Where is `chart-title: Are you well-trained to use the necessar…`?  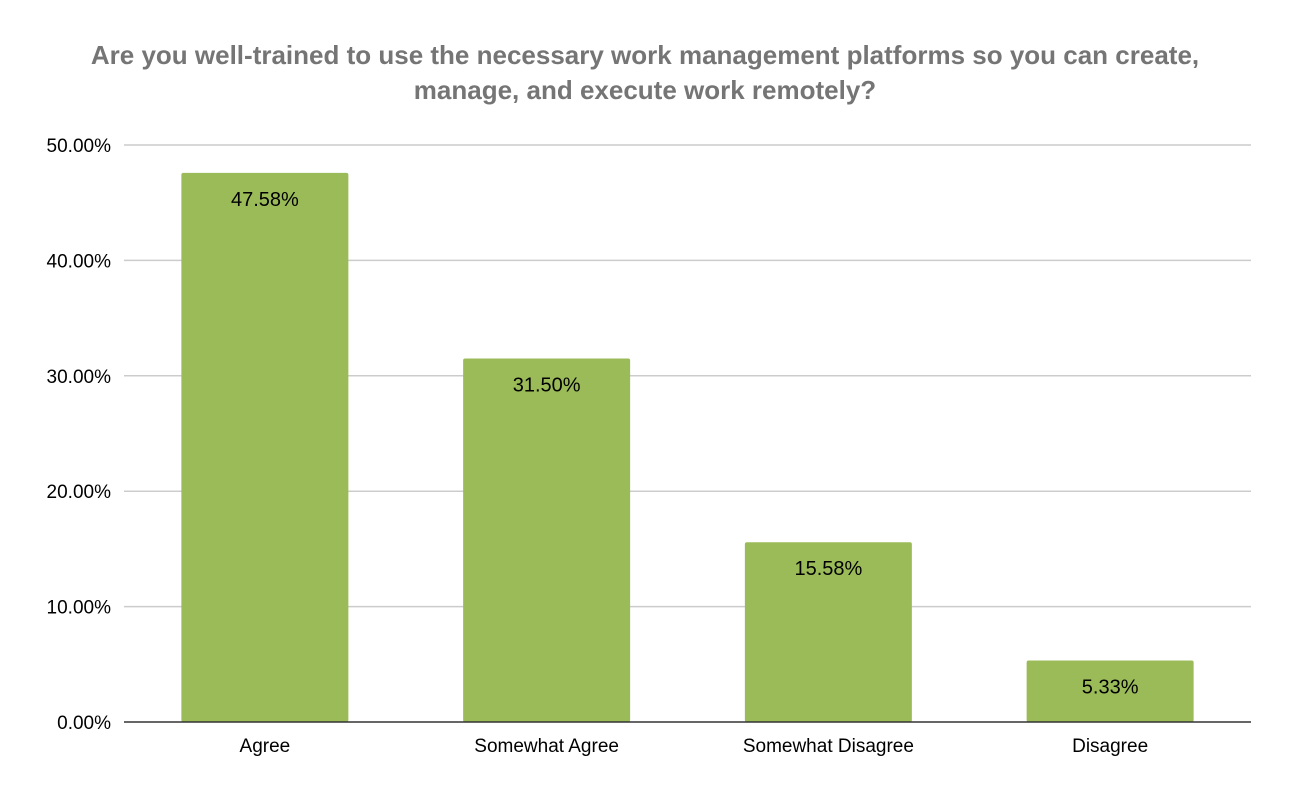
chart-title: Are you well-trained to use the necessar… is located at coordinates (645, 73).